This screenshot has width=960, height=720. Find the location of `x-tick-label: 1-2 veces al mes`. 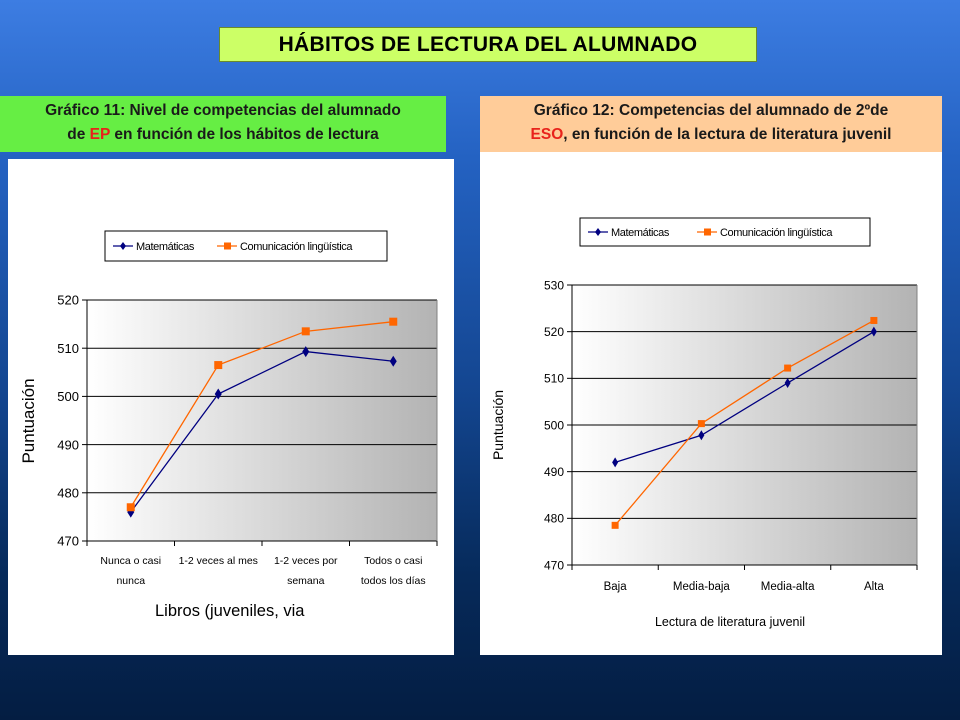

x-tick-label: 1-2 veces al mes is located at coordinates (218, 561).